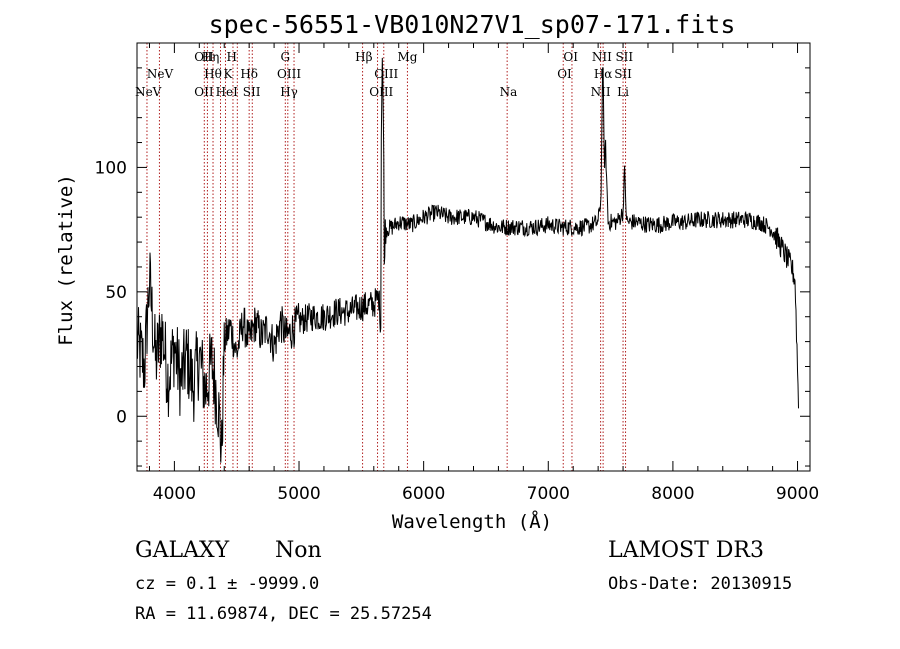  I want to click on spectral-line-label: HeI, so click(227, 92).